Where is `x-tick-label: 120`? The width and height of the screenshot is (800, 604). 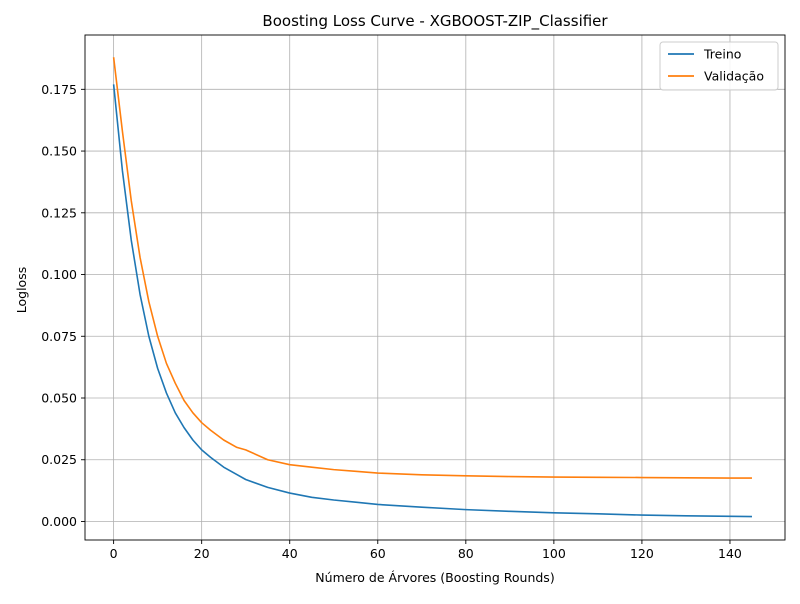 x-tick-label: 120 is located at coordinates (642, 553).